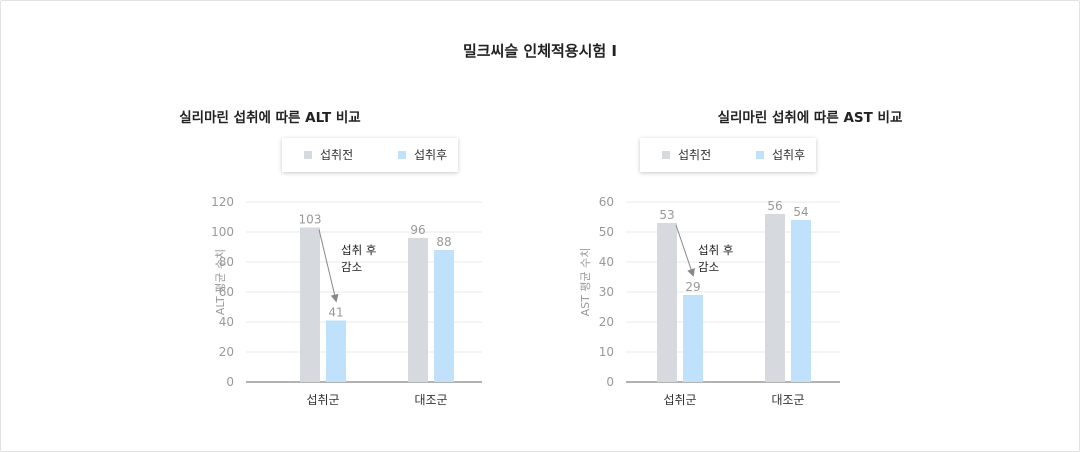 The height and width of the screenshot is (452, 1080). I want to click on alt-bar-value-label: 96, so click(417, 230).